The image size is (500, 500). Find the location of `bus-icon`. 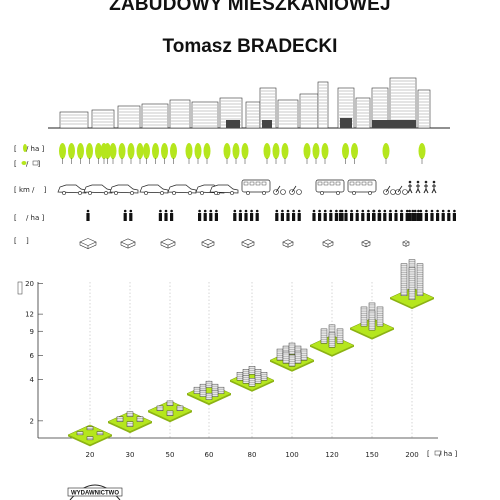

bus-icon is located at coordinates (256, 186).